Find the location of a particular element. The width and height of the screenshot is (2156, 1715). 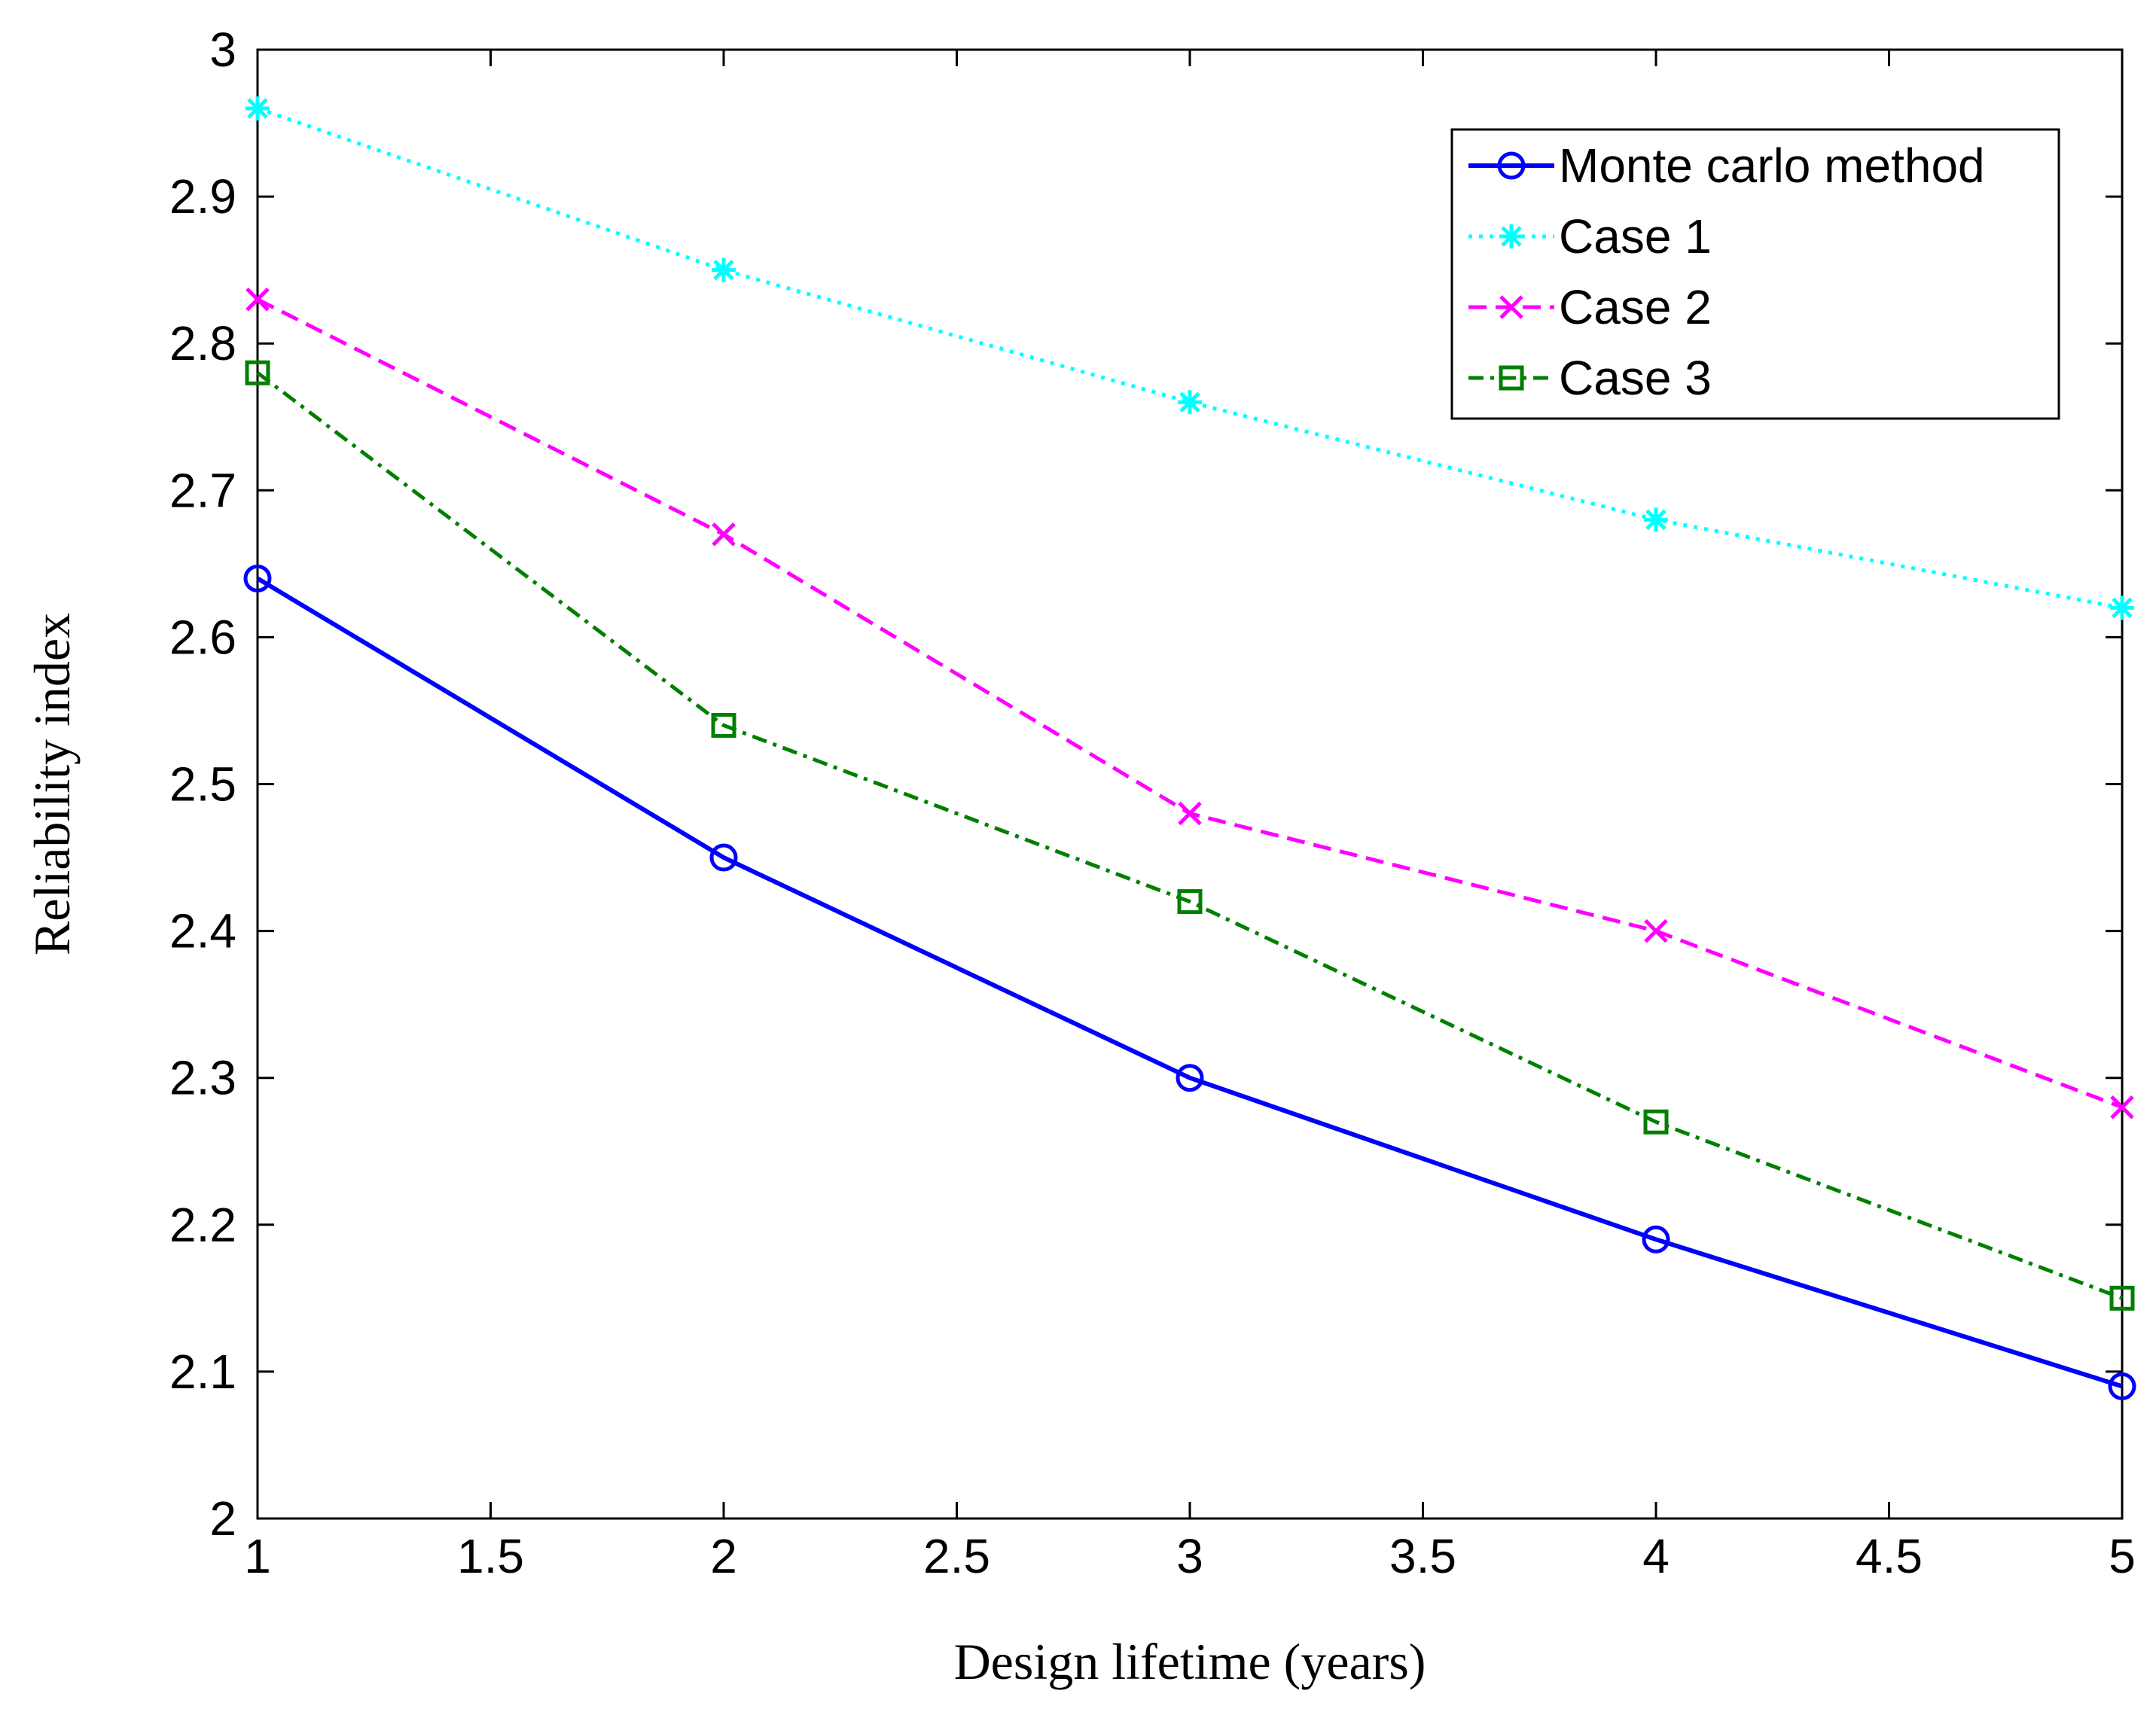

y-tick-label: 2.9 is located at coordinates (203, 197).